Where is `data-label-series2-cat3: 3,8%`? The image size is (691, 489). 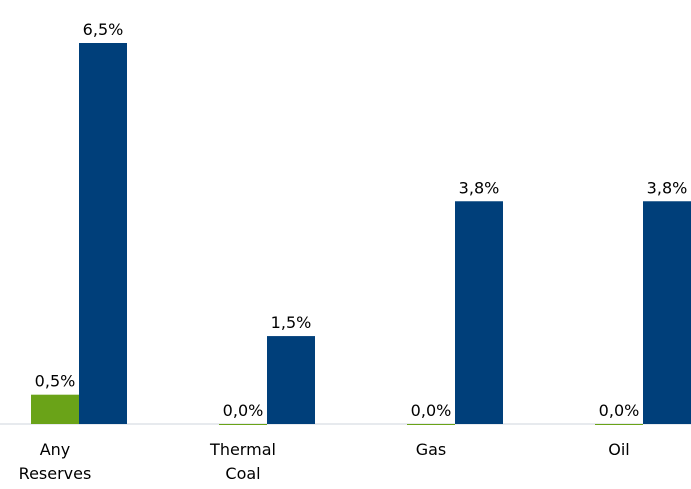
data-label-series2-cat3: 3,8% is located at coordinates (479, 187).